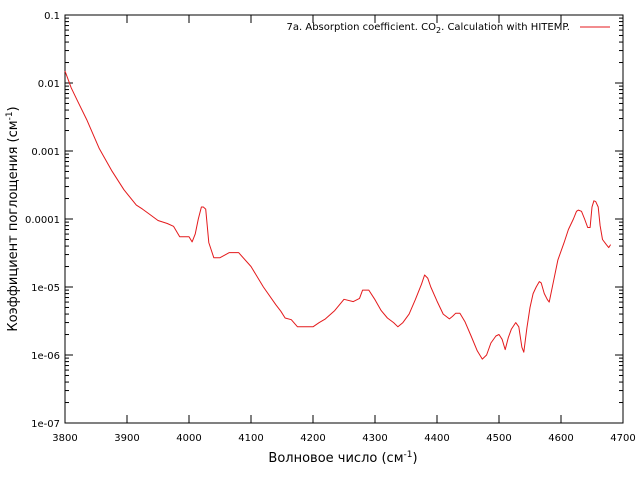 The image size is (640, 480). What do you see at coordinates (622, 438) in the screenshot?
I see `x-tick-label: 4700` at bounding box center [622, 438].